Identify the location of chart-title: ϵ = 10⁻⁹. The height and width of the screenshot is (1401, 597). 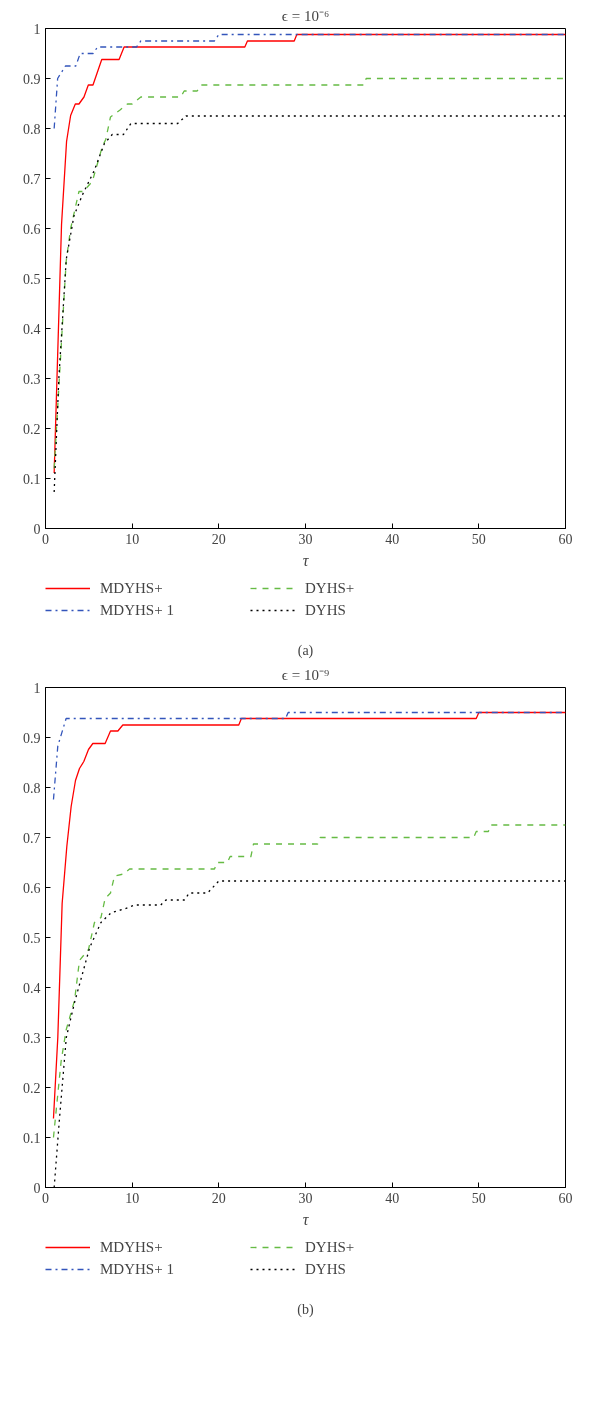
(305, 674).